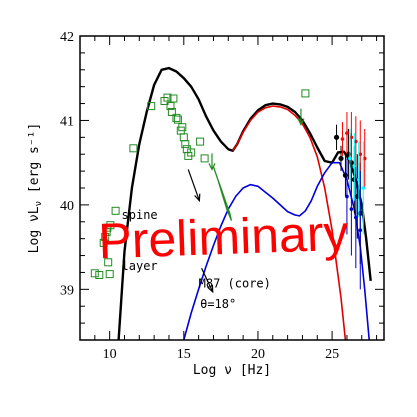  Describe the element at coordinates (235, 284) in the screenshot. I see `annotation-source: M87 (core)` at that location.